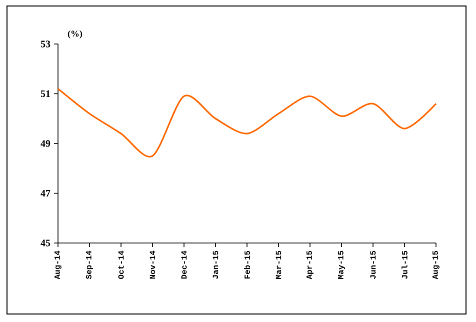  Describe the element at coordinates (45, 243) in the screenshot. I see `y-tick-label: 45` at that location.